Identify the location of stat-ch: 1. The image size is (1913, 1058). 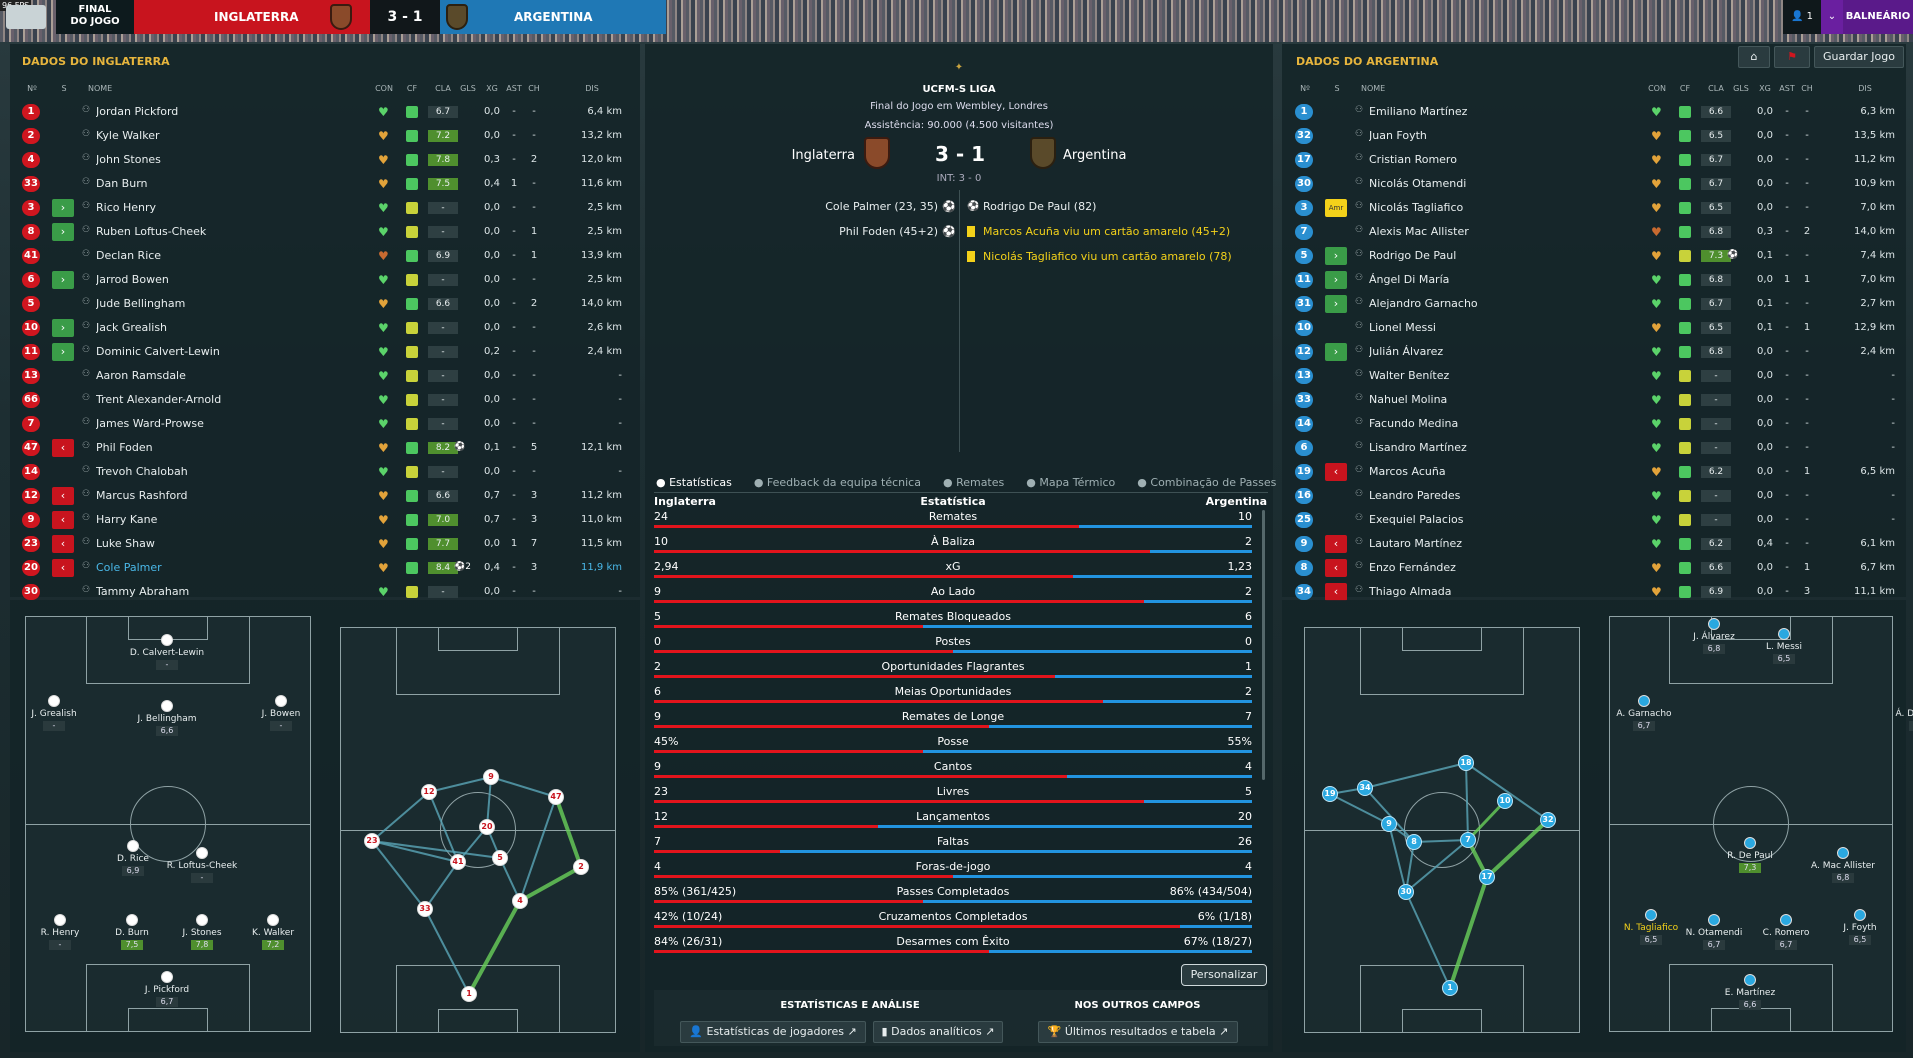
(534, 255).